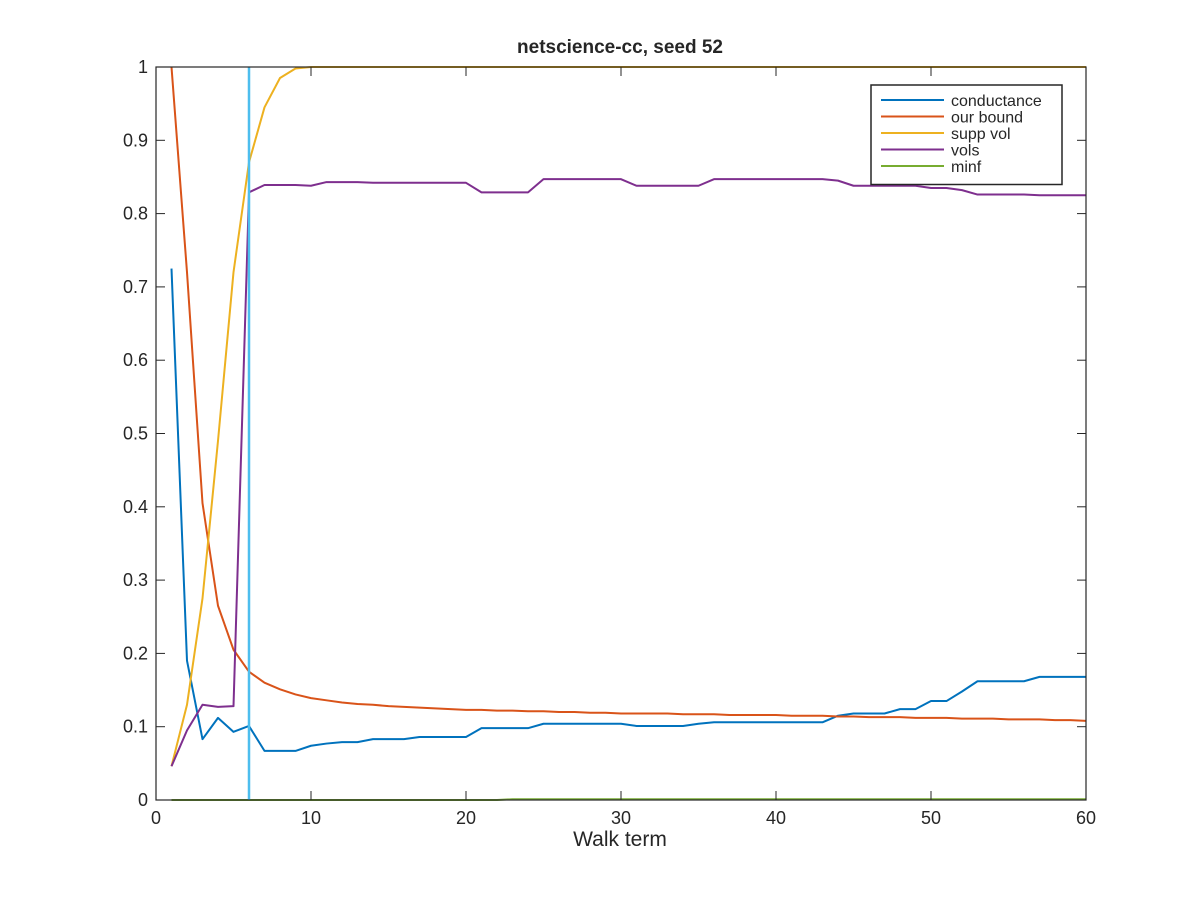  What do you see at coordinates (143, 67) in the screenshot?
I see `y-tick-label: 1` at bounding box center [143, 67].